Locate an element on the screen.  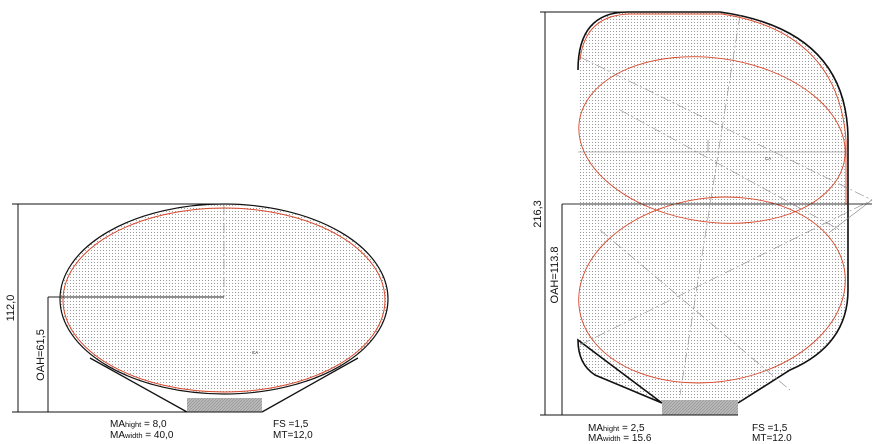
left-height-dim-text: 112,0 is located at coordinates (11, 308).